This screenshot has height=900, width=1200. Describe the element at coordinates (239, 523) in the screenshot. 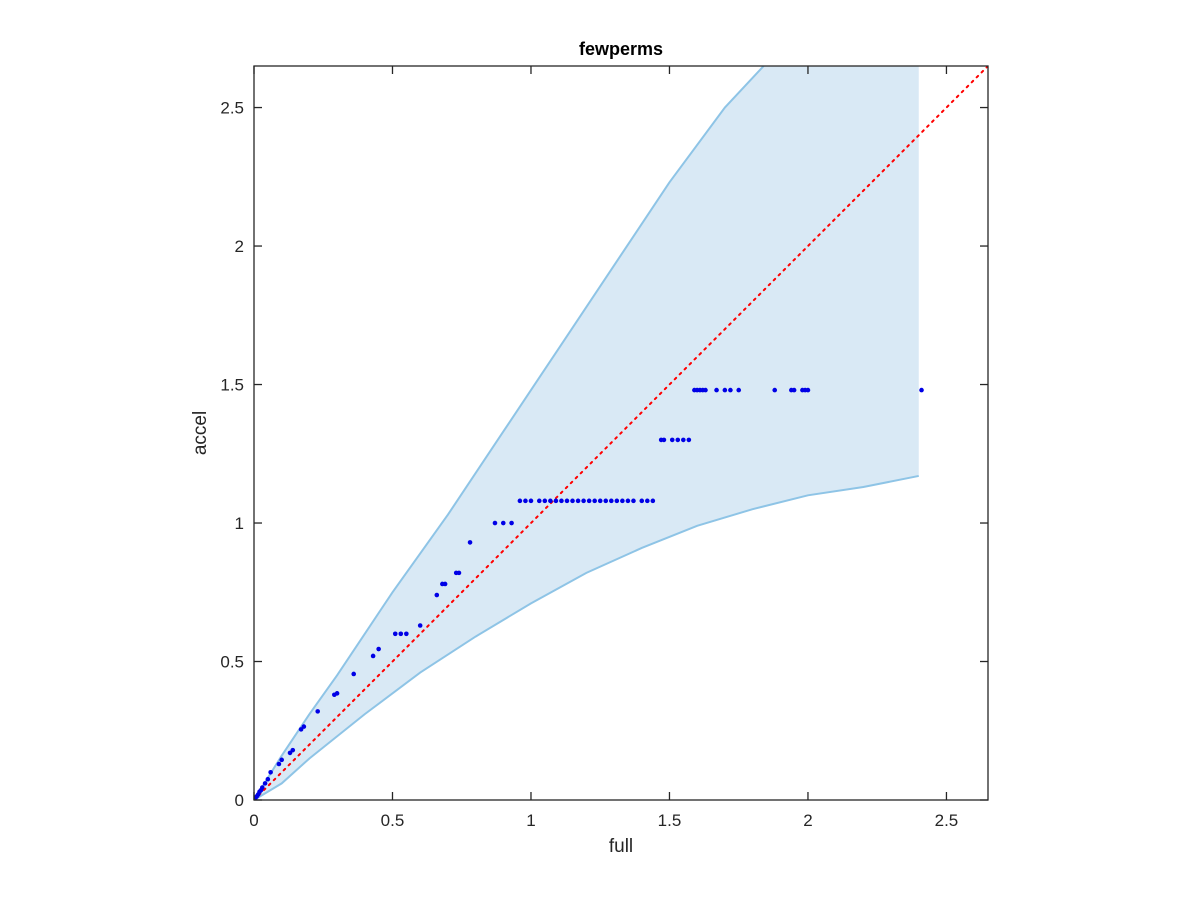

I see `y-tick-label: 1` at that location.